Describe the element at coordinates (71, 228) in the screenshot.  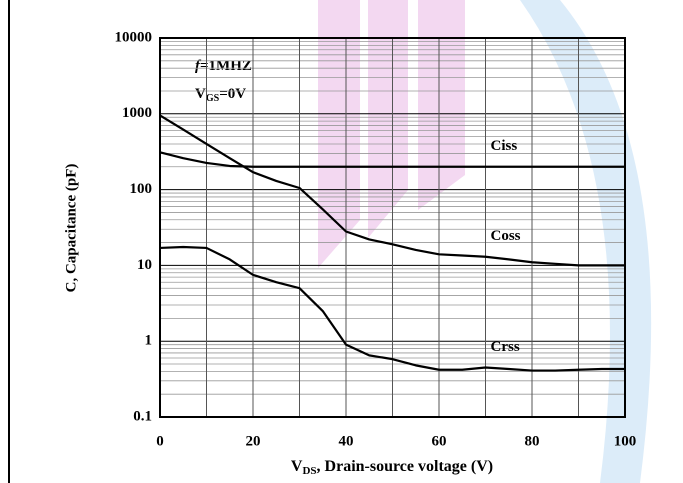
I see `y-axis-label: C, Capacitance (pF)` at that location.